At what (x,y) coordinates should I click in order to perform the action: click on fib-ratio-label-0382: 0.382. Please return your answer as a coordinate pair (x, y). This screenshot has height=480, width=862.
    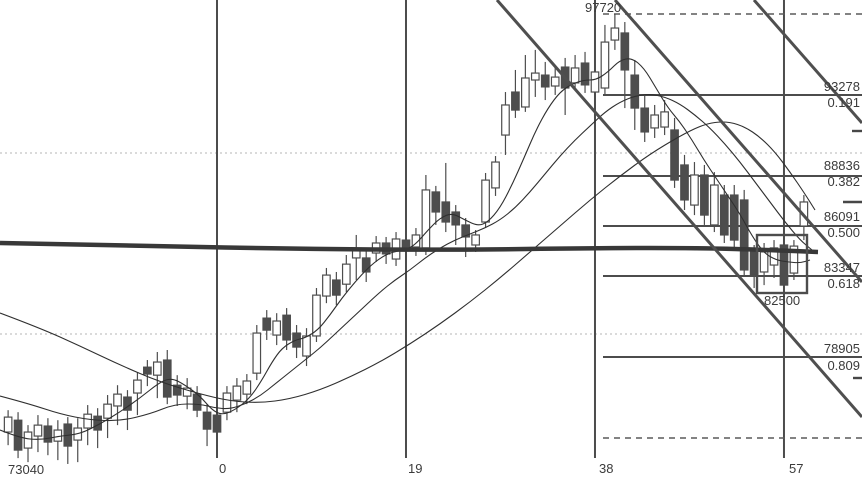
    Looking at the image, I should click on (843, 181).